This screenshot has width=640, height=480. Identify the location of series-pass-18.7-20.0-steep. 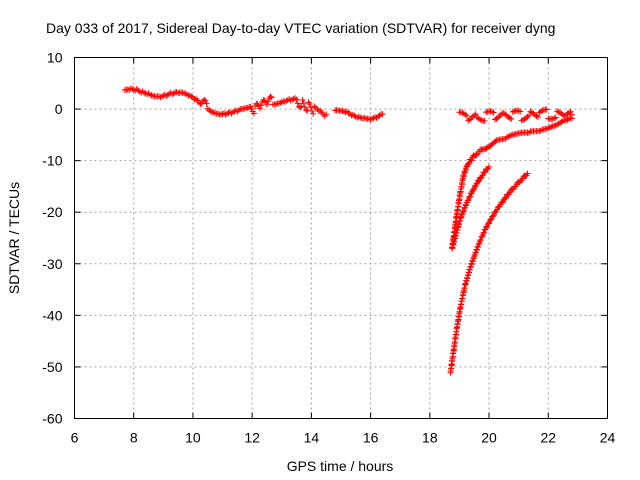
(471, 207).